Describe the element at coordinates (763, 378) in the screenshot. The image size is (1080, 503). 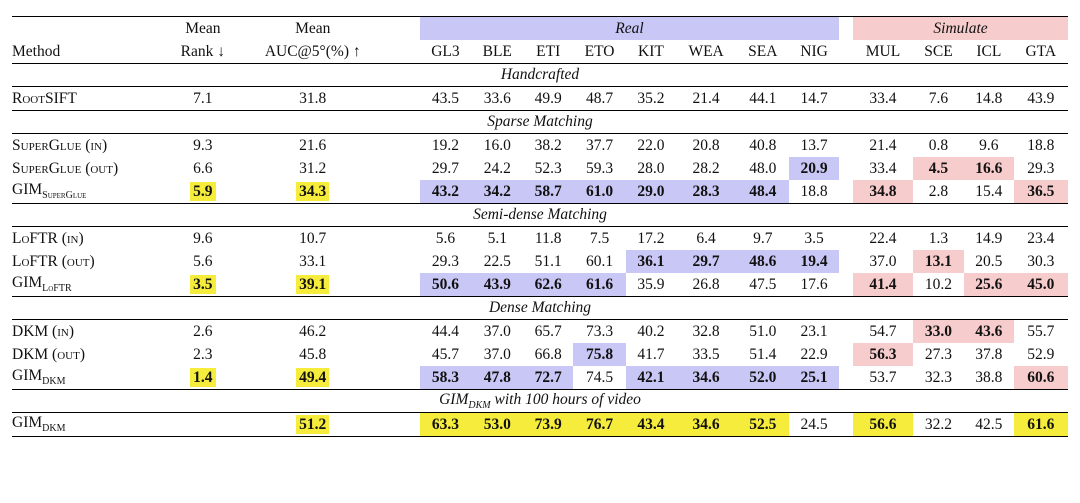
I see `value-cell: 52.0` at that location.